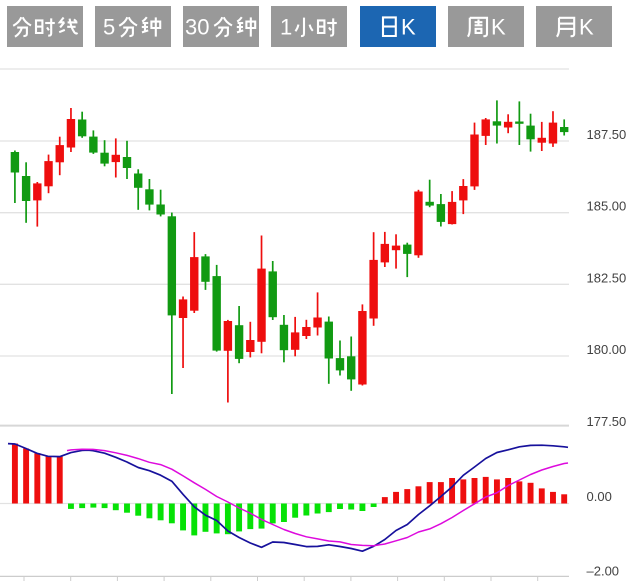 The image size is (633, 583). Describe the element at coordinates (607, 206) in the screenshot. I see `svg-text: 185.00` at that location.